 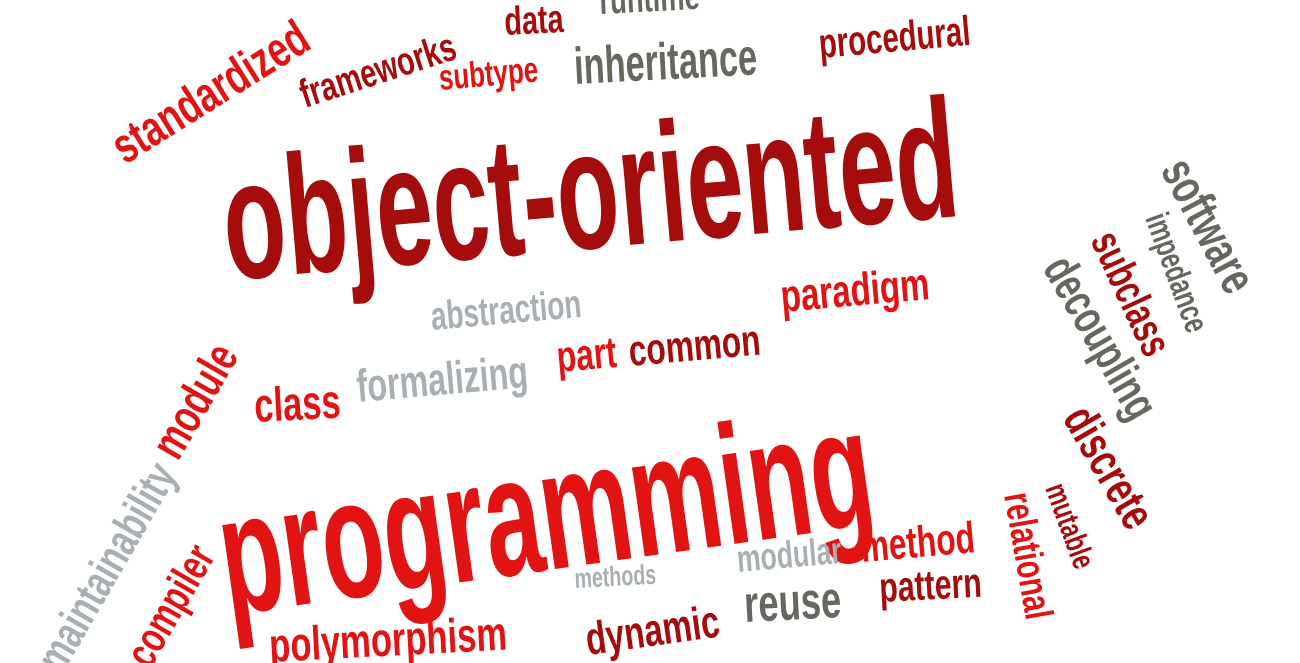 What do you see at coordinates (894, 37) in the screenshot?
I see `cloud-word: procedural` at bounding box center [894, 37].